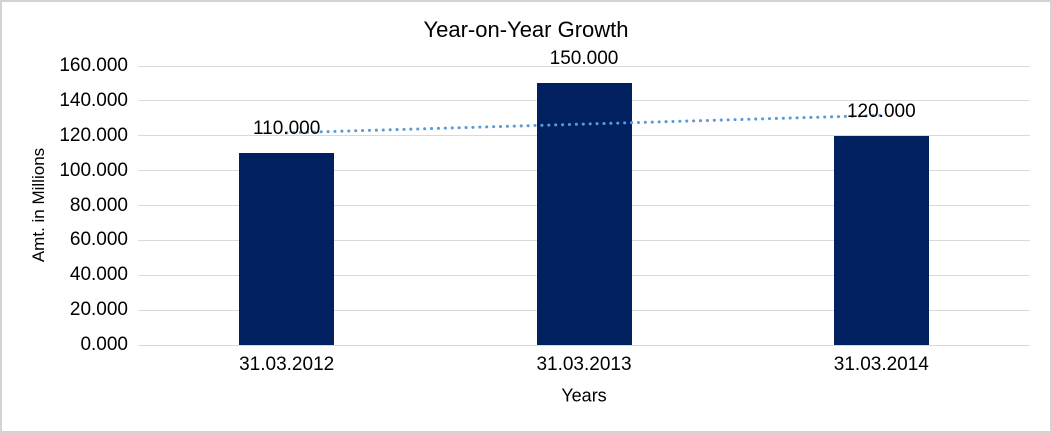  Describe the element at coordinates (93, 65) in the screenshot. I see `y-tick-label: 160.000` at that location.